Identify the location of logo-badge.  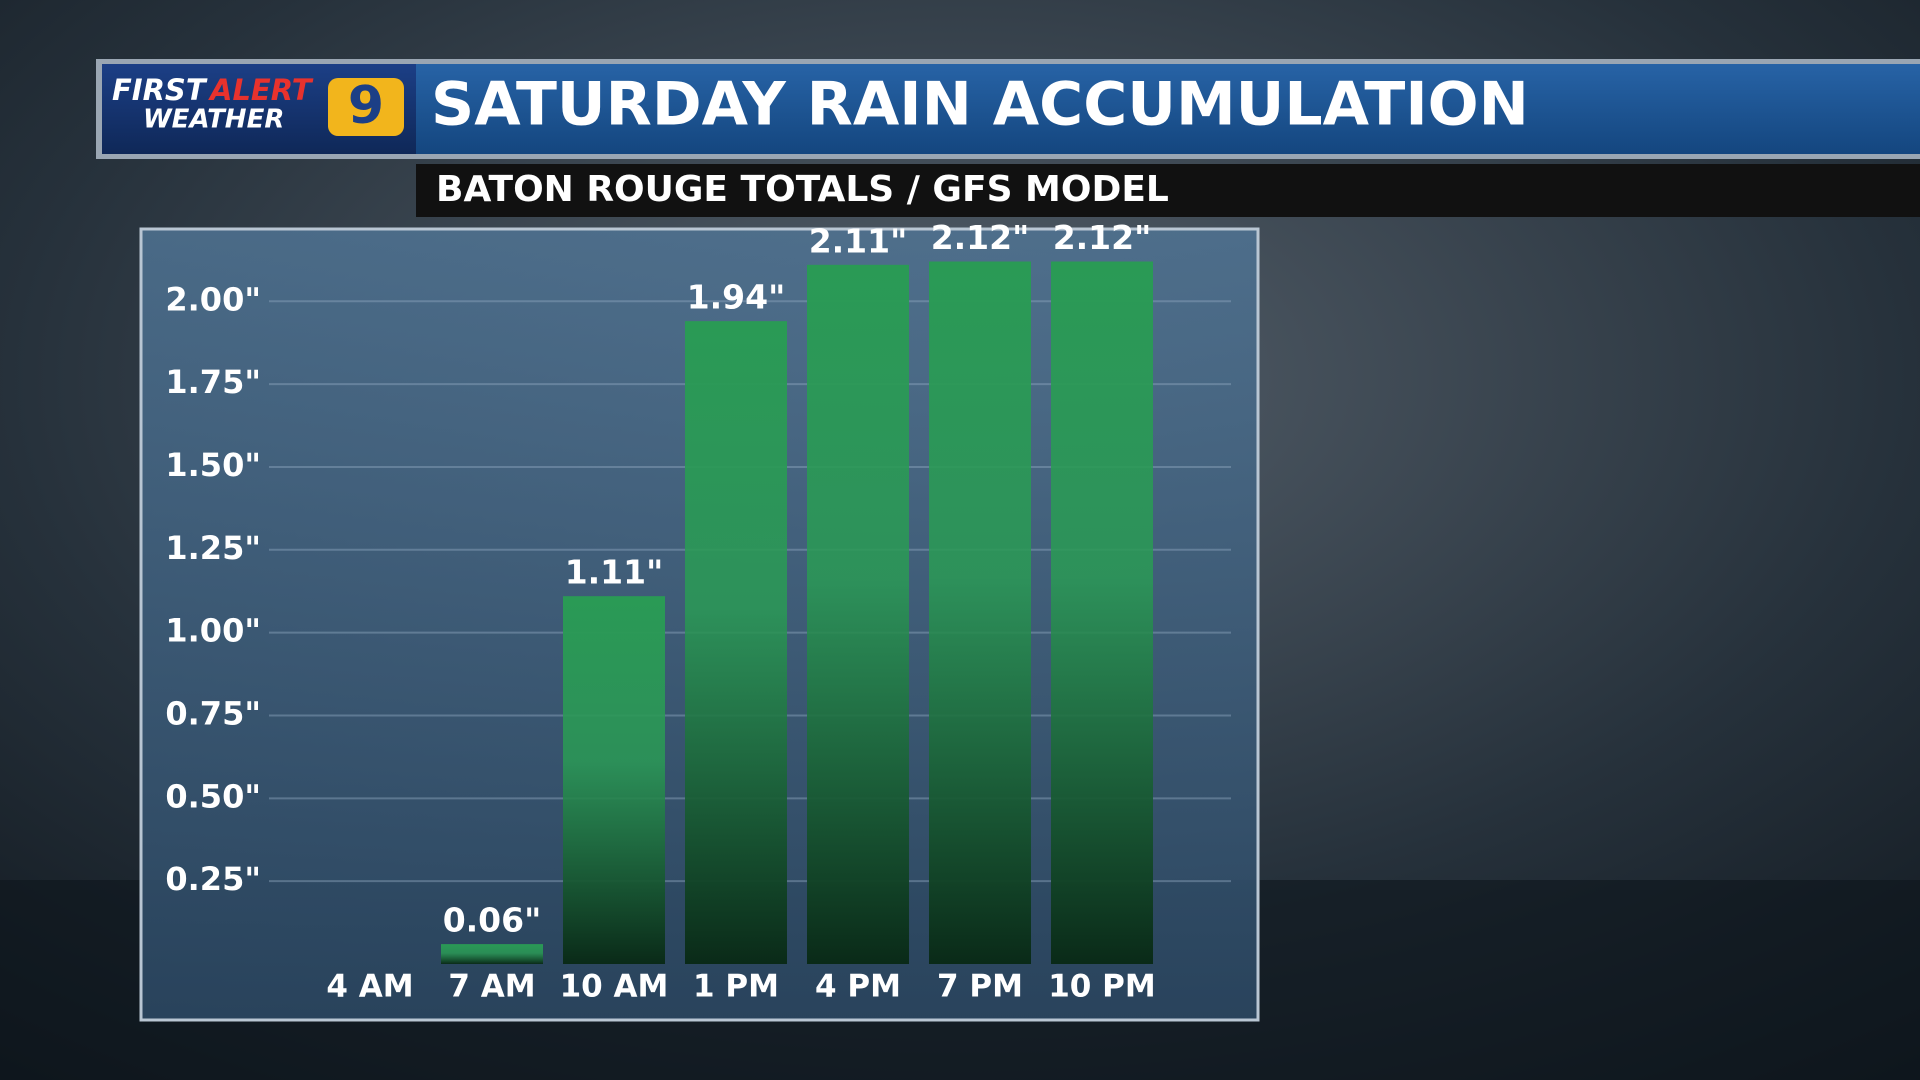
(366, 107).